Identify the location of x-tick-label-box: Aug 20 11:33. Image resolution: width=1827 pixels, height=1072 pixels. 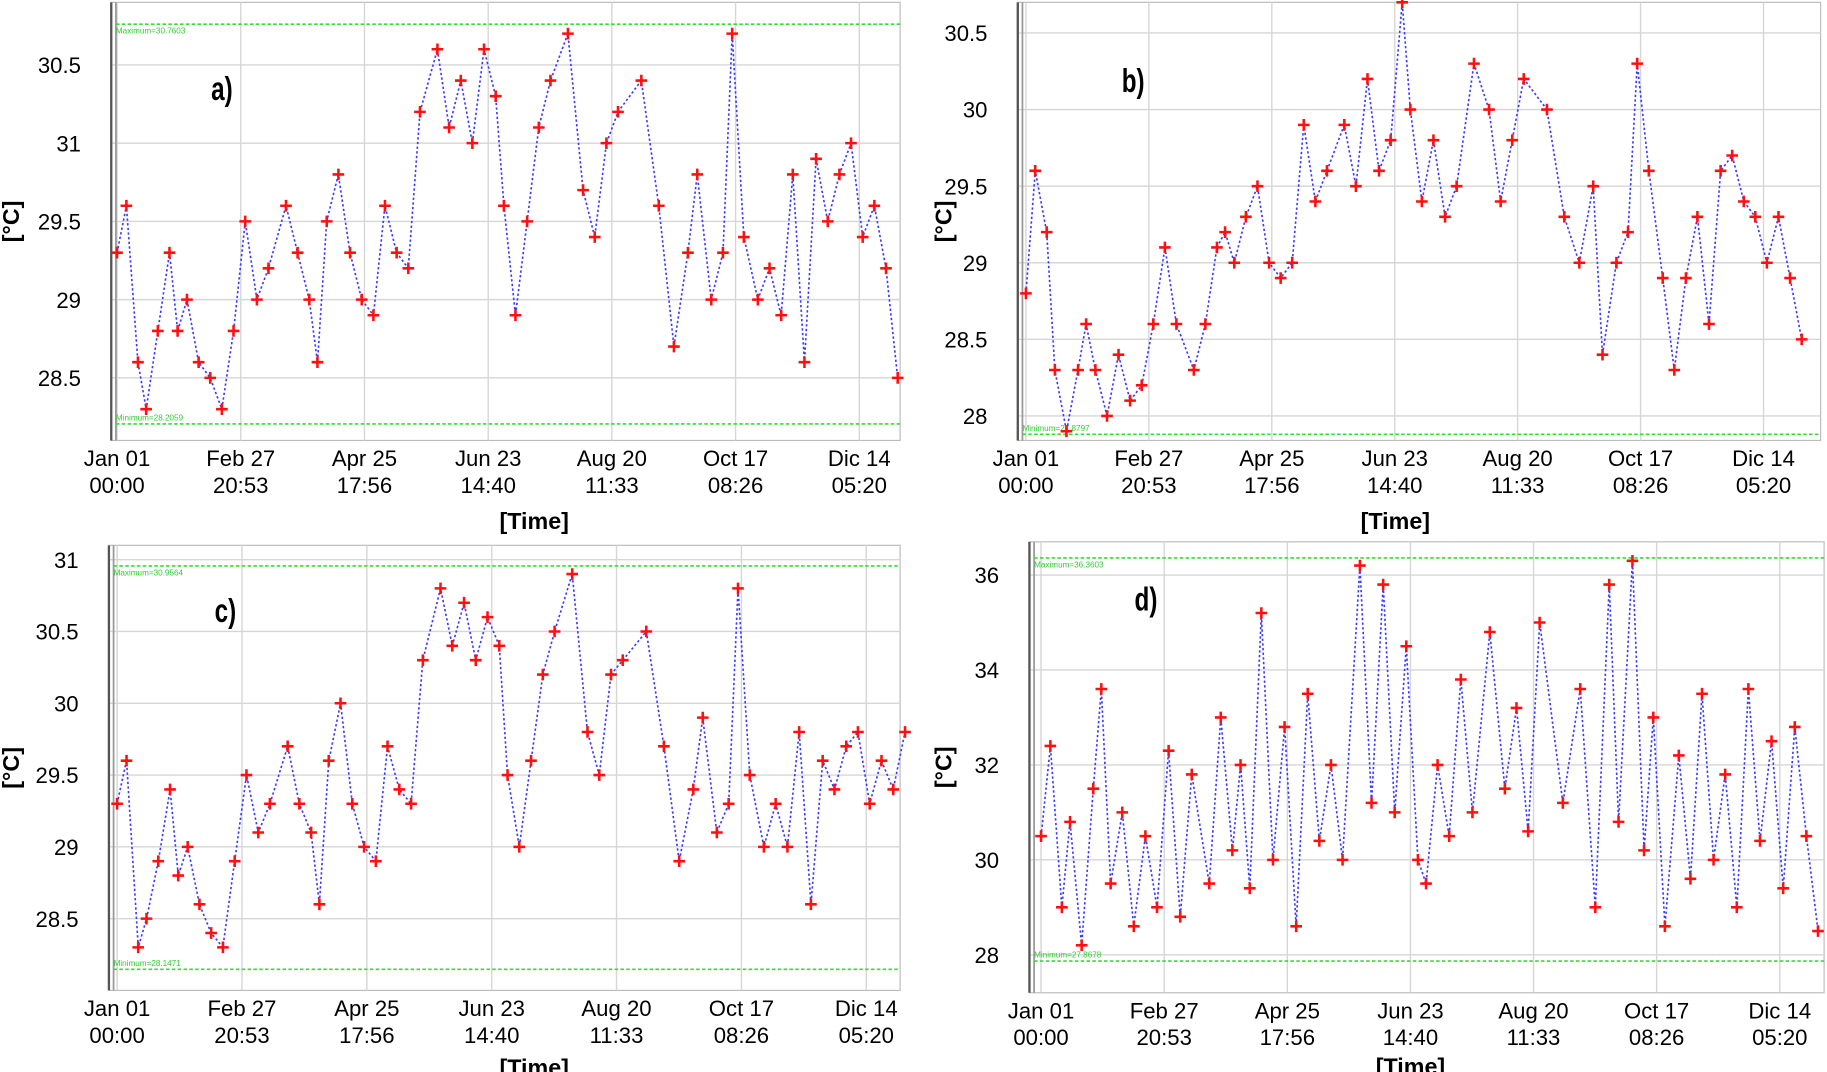
(616, 1022).